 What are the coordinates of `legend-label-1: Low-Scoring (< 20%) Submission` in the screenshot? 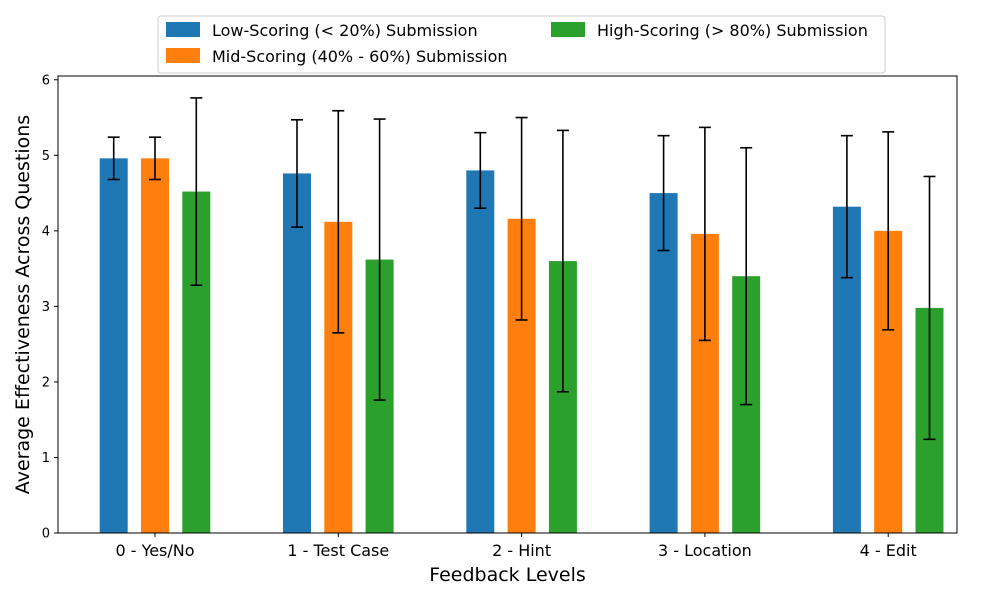 It's located at (345, 30).